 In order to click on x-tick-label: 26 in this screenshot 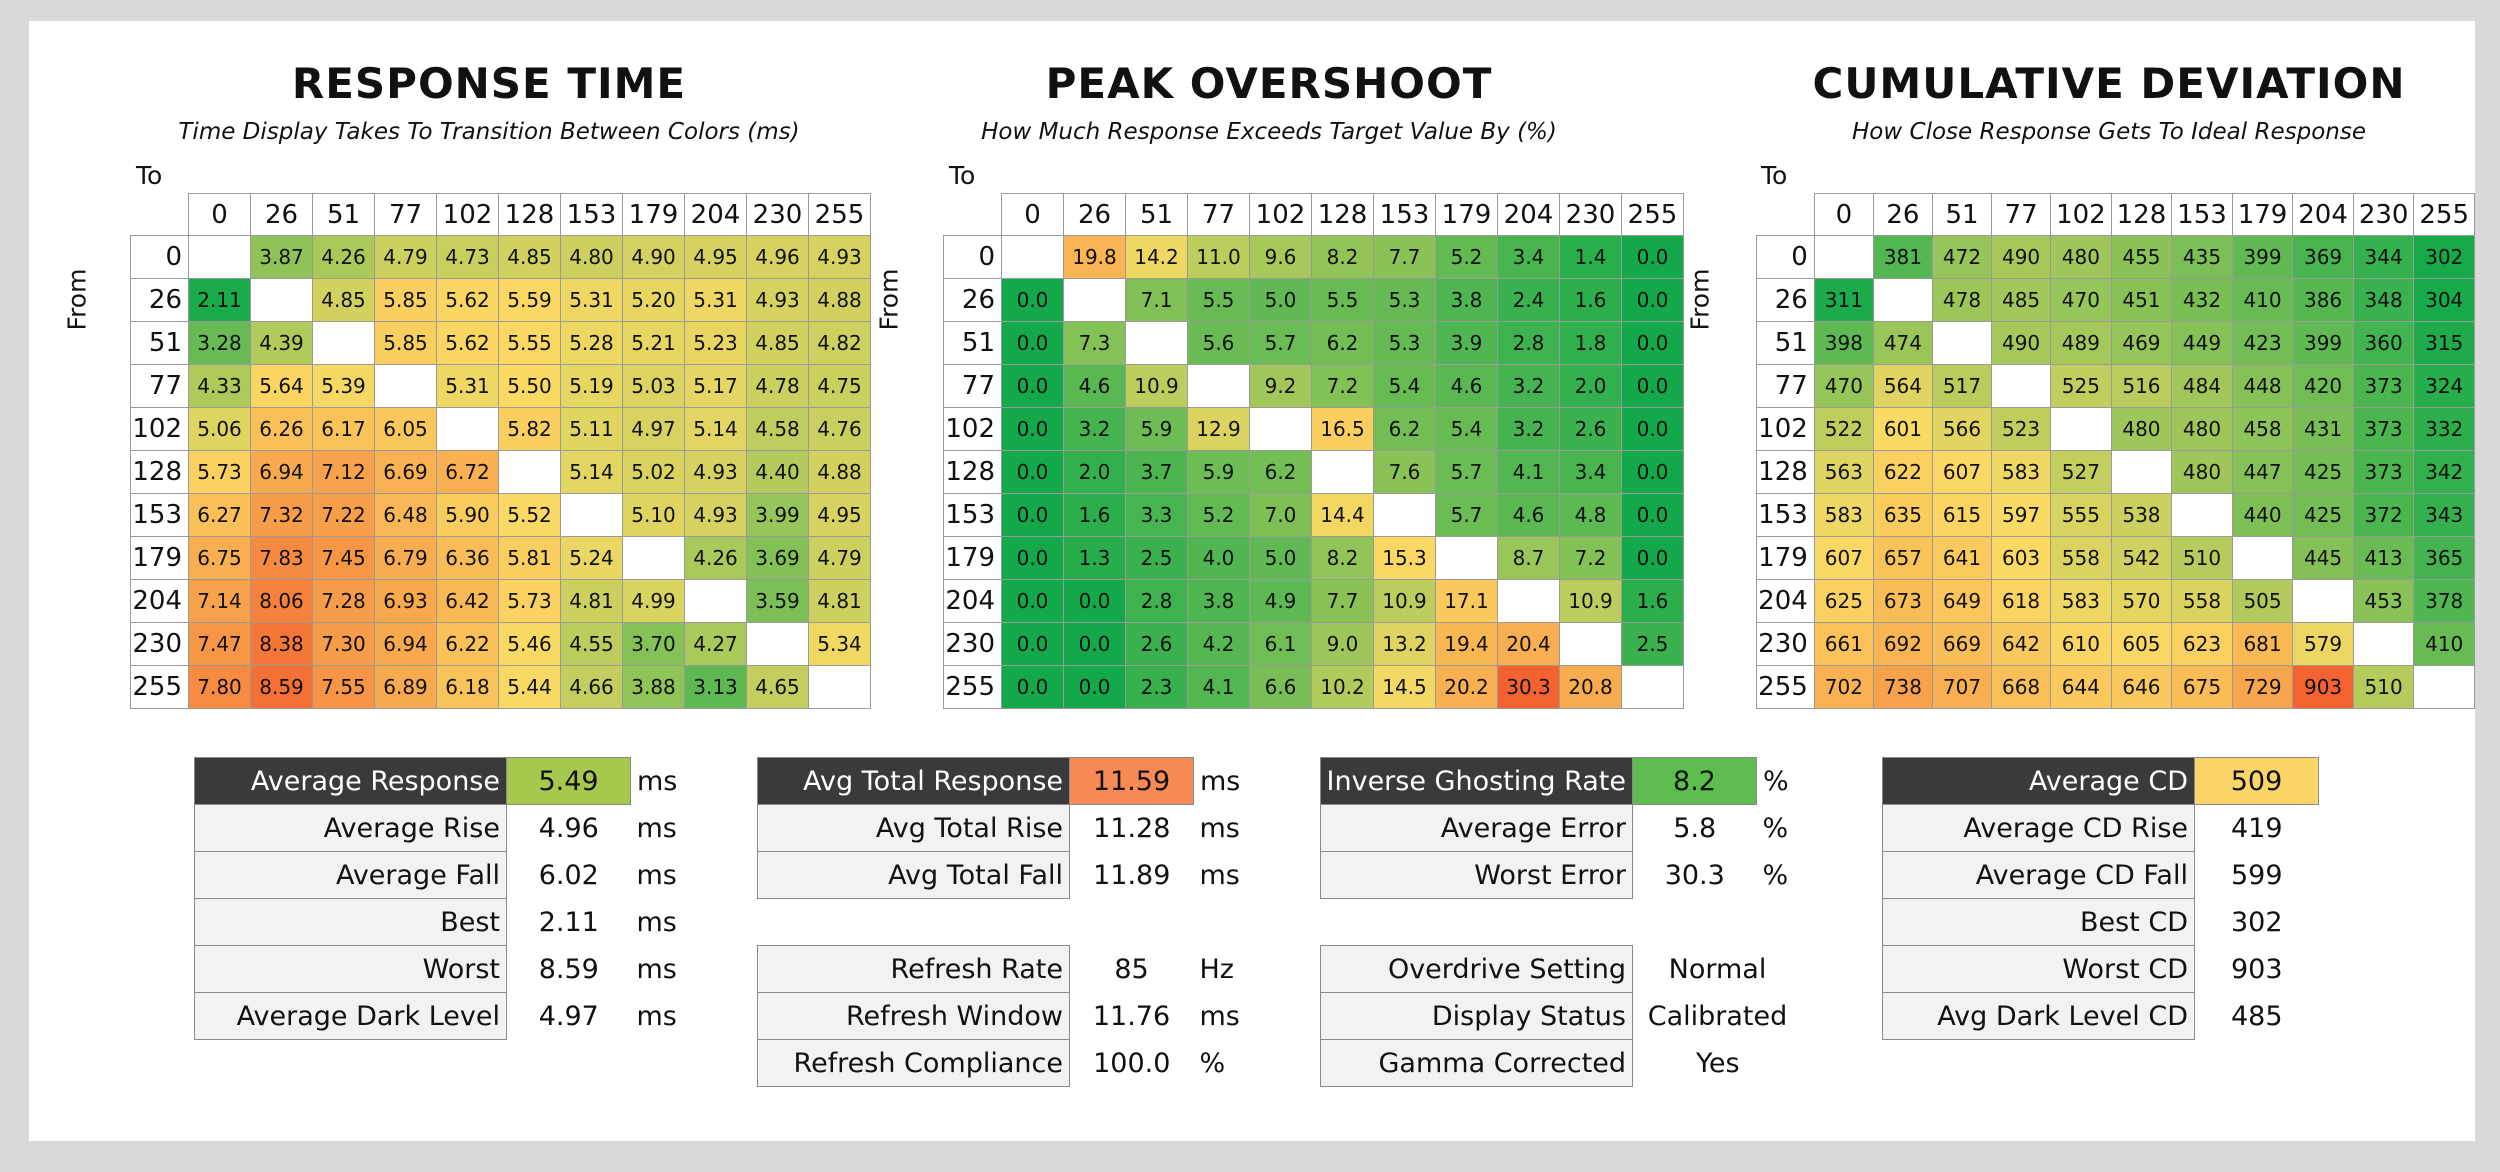, I will do `click(1902, 214)`.